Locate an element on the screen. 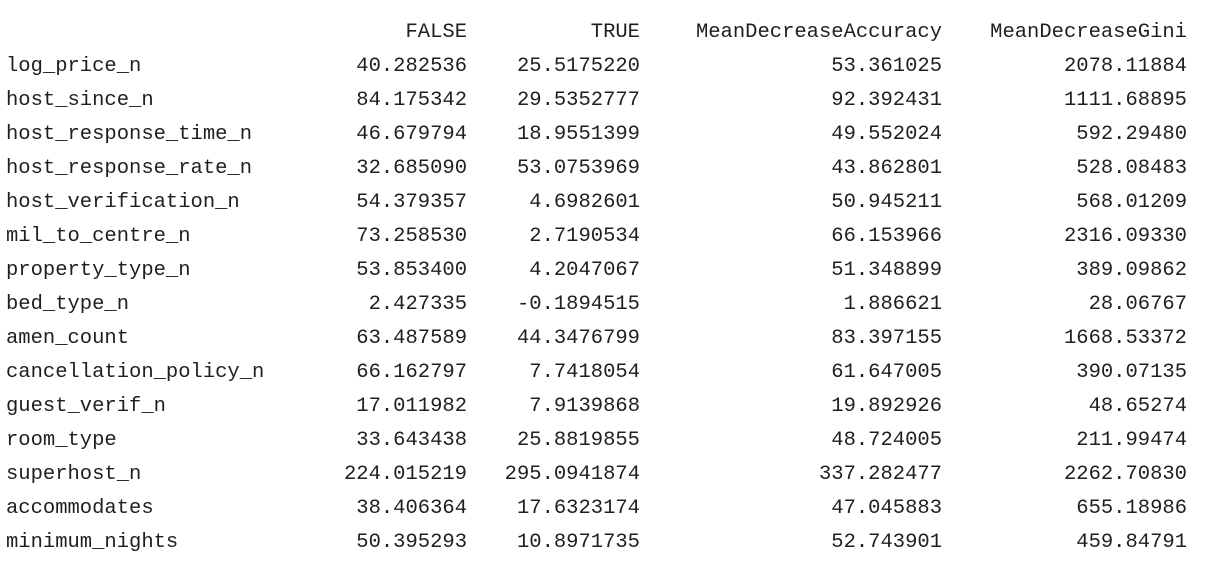 The width and height of the screenshot is (1208, 576). false-value-cell: 40.282536 is located at coordinates (411, 66).